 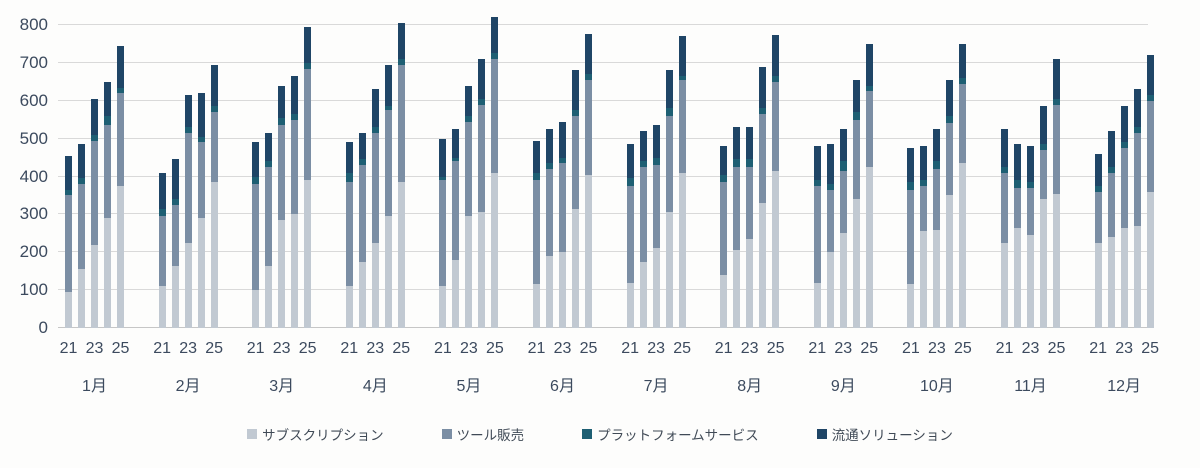 I want to click on y-axis-label: 300, so click(x=33, y=214).